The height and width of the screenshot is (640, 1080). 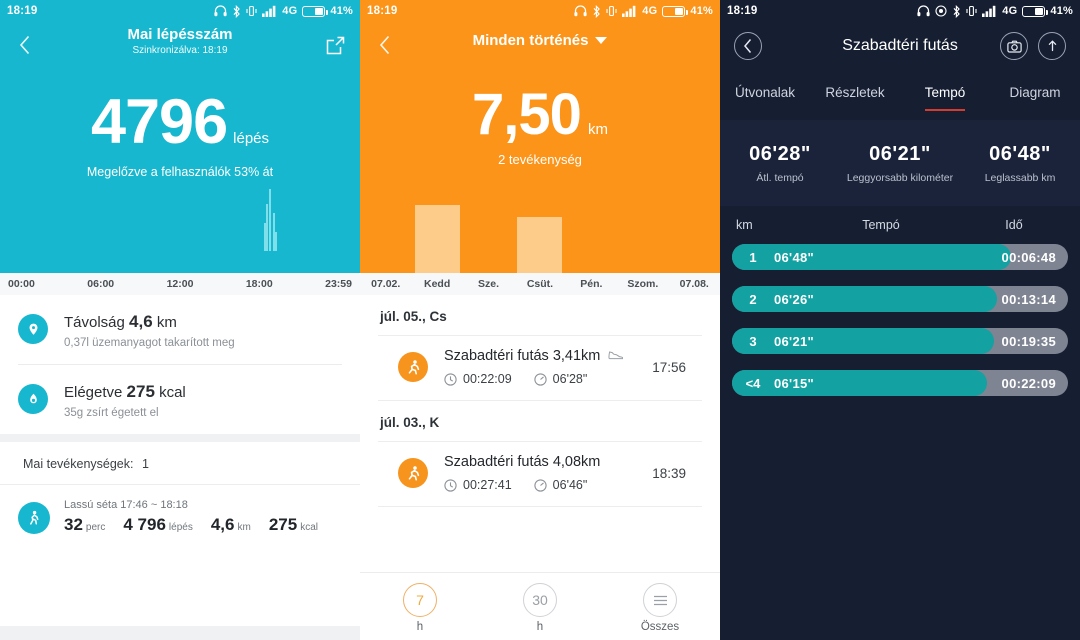 What do you see at coordinates (259, 284) in the screenshot?
I see `axis-tick: 18:00` at bounding box center [259, 284].